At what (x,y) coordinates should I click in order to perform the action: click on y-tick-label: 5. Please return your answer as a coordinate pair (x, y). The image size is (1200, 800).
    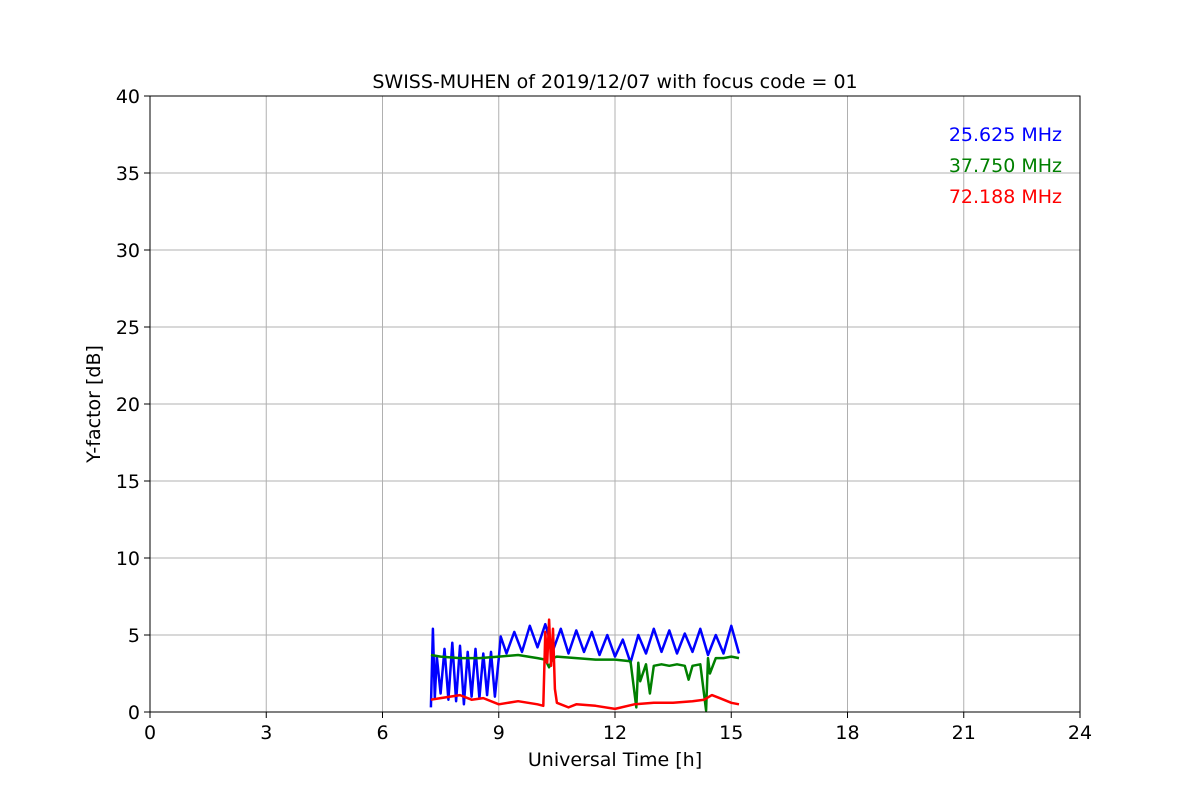
    Looking at the image, I should click on (134, 636).